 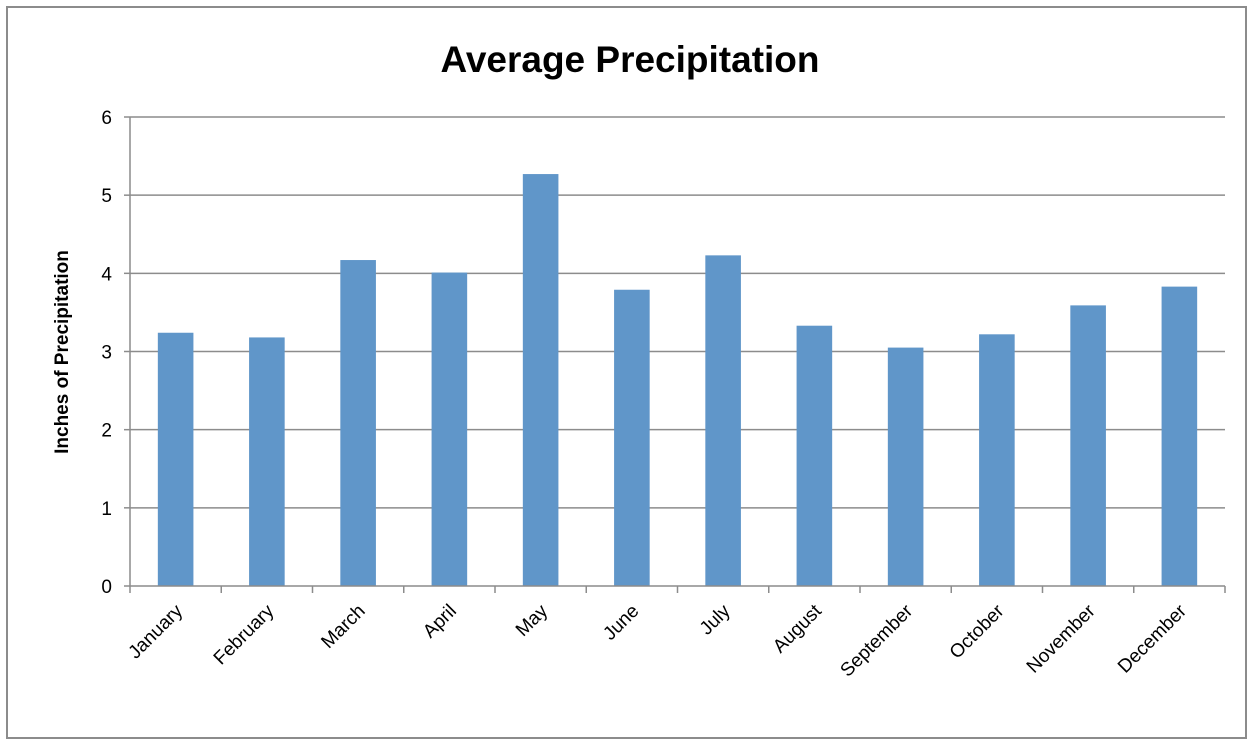 I want to click on bar-november, so click(x=1088, y=445).